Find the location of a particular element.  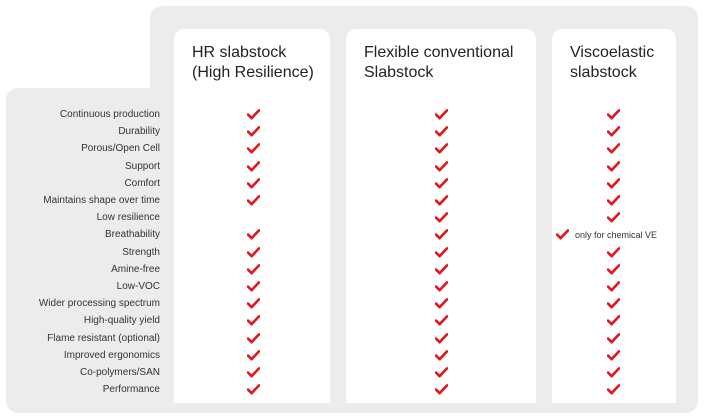

row-label: Flame resistant (optional) is located at coordinates (103, 338).